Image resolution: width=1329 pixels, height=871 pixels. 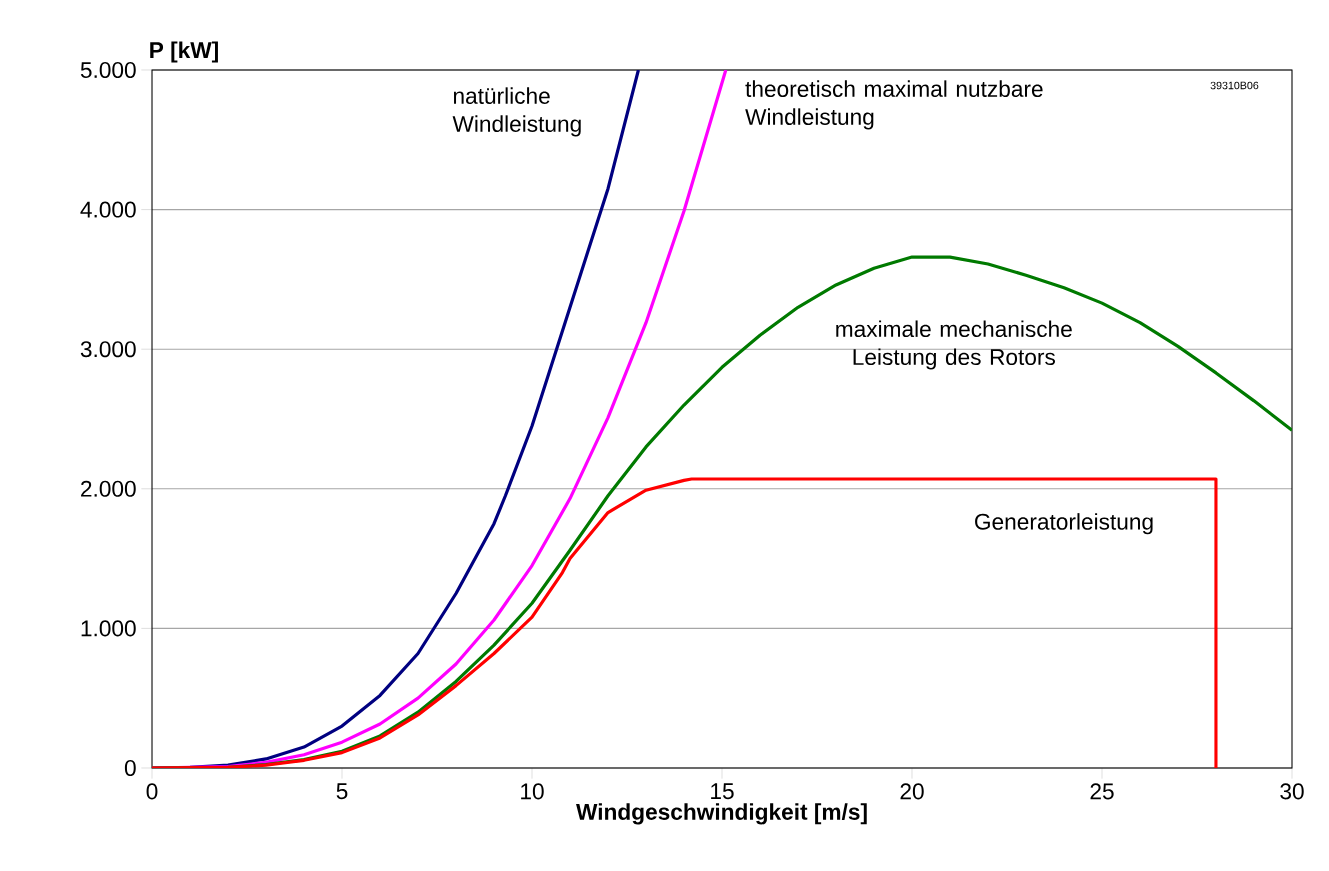 What do you see at coordinates (108, 209) in the screenshot?
I see `y-tick-label: 4.000` at bounding box center [108, 209].